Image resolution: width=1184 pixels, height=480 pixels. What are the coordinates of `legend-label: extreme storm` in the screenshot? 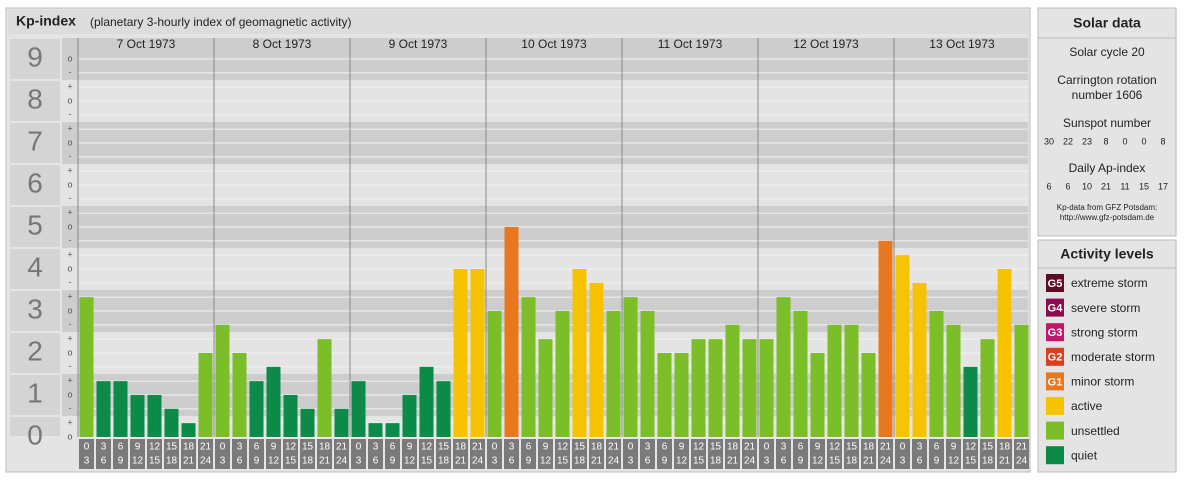 It's located at (1109, 283).